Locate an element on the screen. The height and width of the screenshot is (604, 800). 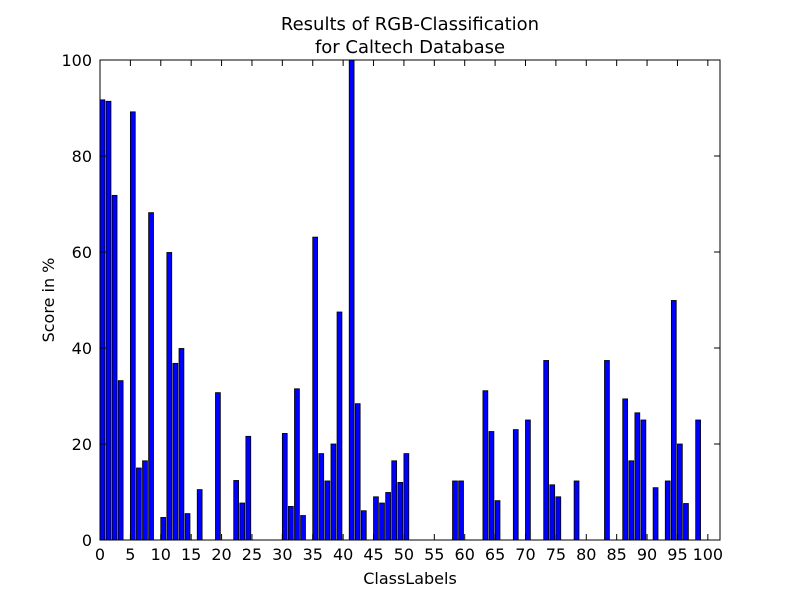
y-axis-label: Score in % is located at coordinates (48, 300).